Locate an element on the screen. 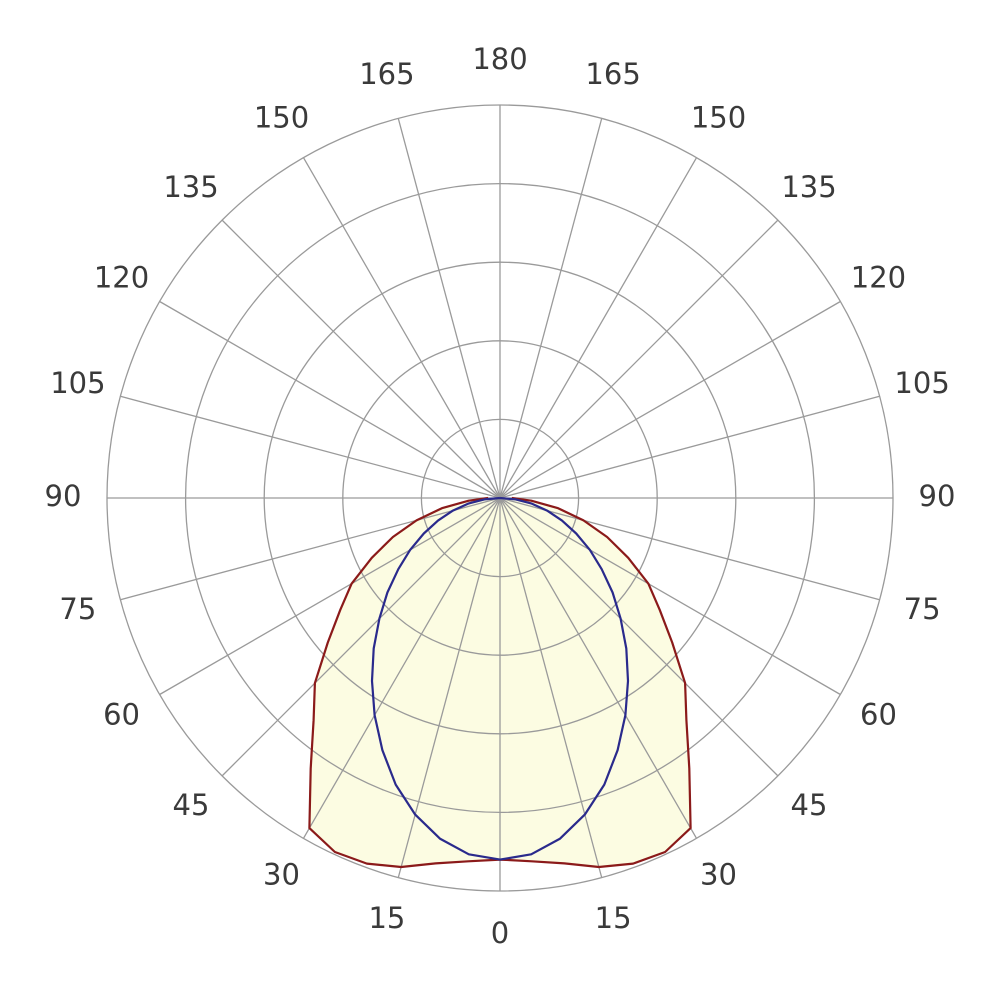 This screenshot has height=1000, width=1000. curves is located at coordinates (500, 682).